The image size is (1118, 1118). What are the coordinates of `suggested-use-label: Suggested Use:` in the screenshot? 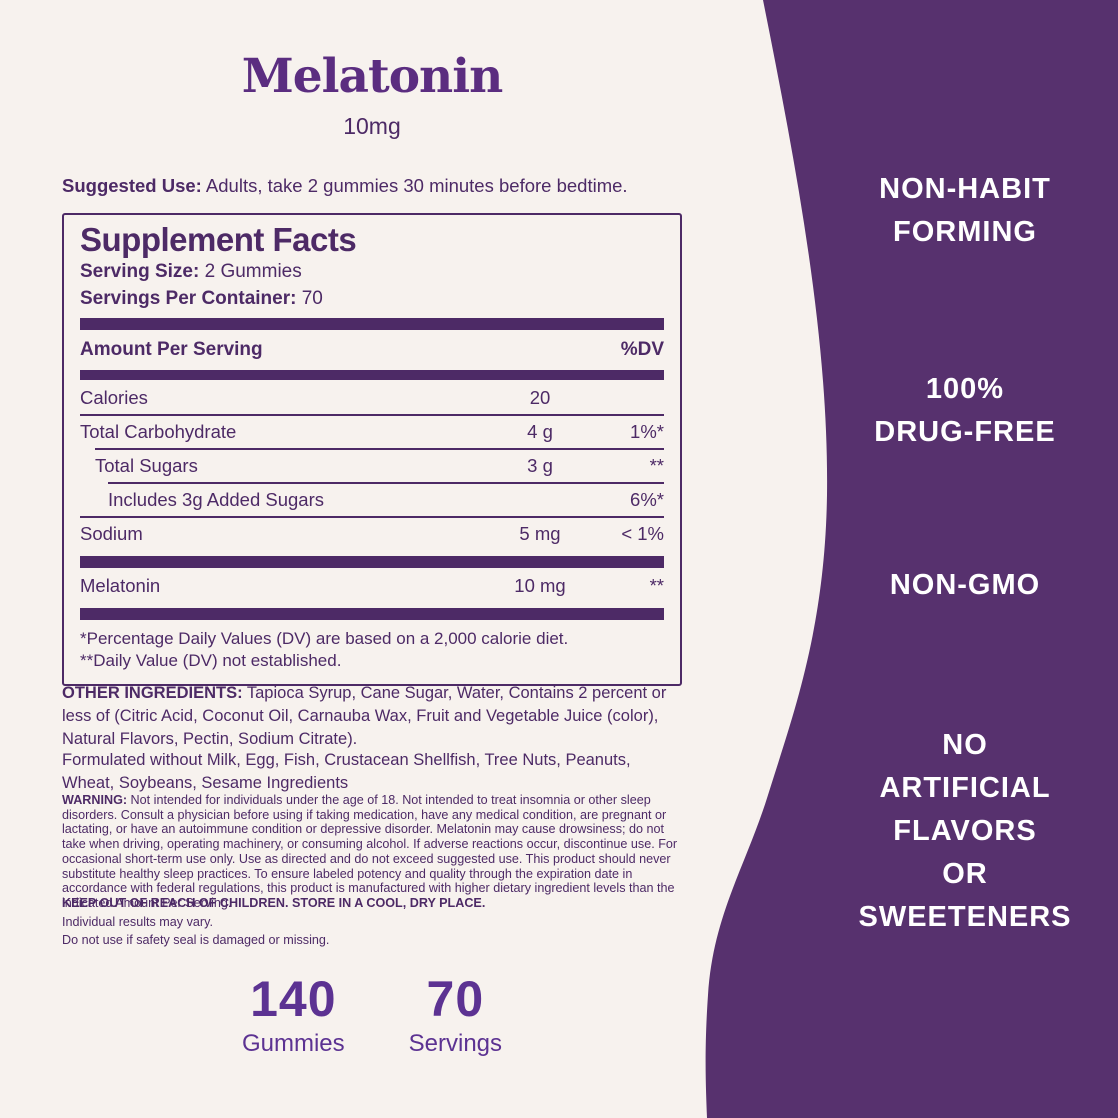 It's located at (132, 185).